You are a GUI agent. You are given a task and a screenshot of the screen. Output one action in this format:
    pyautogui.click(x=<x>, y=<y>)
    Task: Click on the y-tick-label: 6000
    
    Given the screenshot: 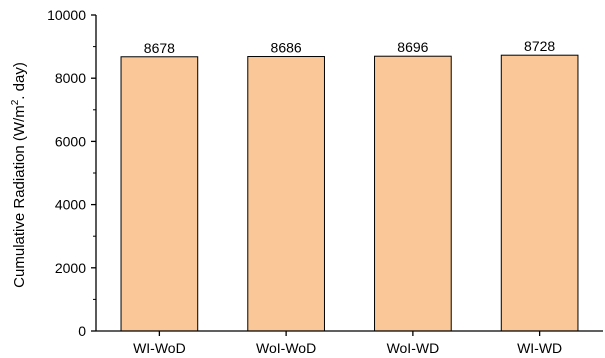 What is the action you would take?
    pyautogui.click(x=70, y=141)
    